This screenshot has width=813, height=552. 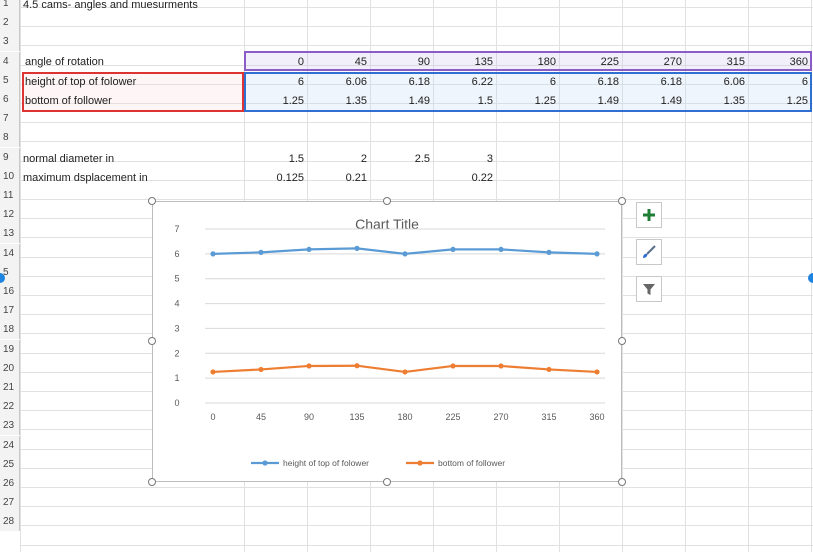 I want to click on label-angle-cell: angle of rotation, so click(x=64, y=62).